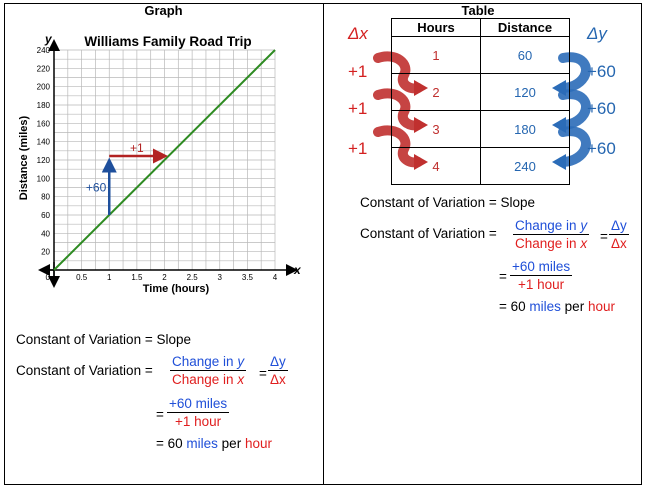 Image resolution: width=647 pixels, height=489 pixels. Describe the element at coordinates (45, 252) in the screenshot. I see `y-tick-label: 20` at that location.